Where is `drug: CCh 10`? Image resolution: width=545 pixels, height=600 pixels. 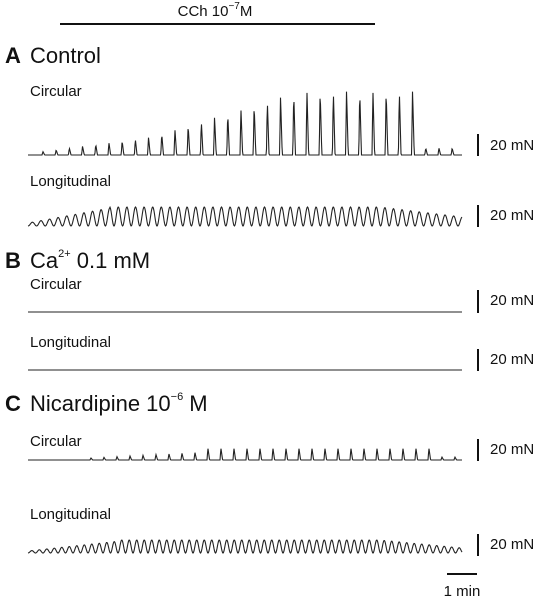
drug: CCh 10 is located at coordinates (203, 11).